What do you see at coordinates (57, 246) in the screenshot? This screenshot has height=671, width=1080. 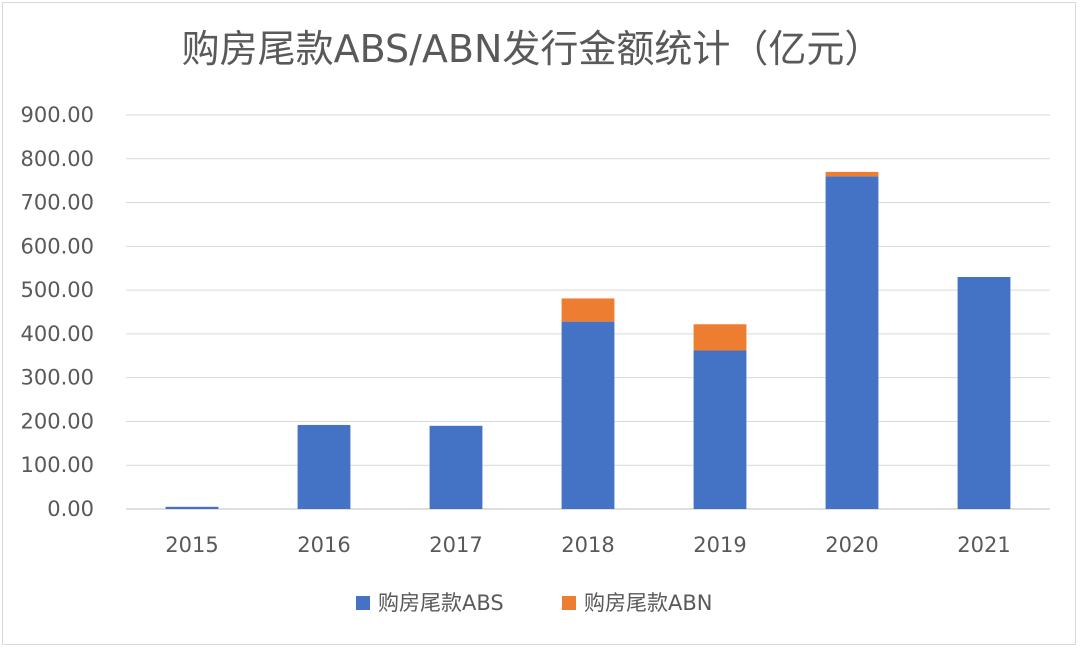 I see `y-tick-label: 600.00` at bounding box center [57, 246].